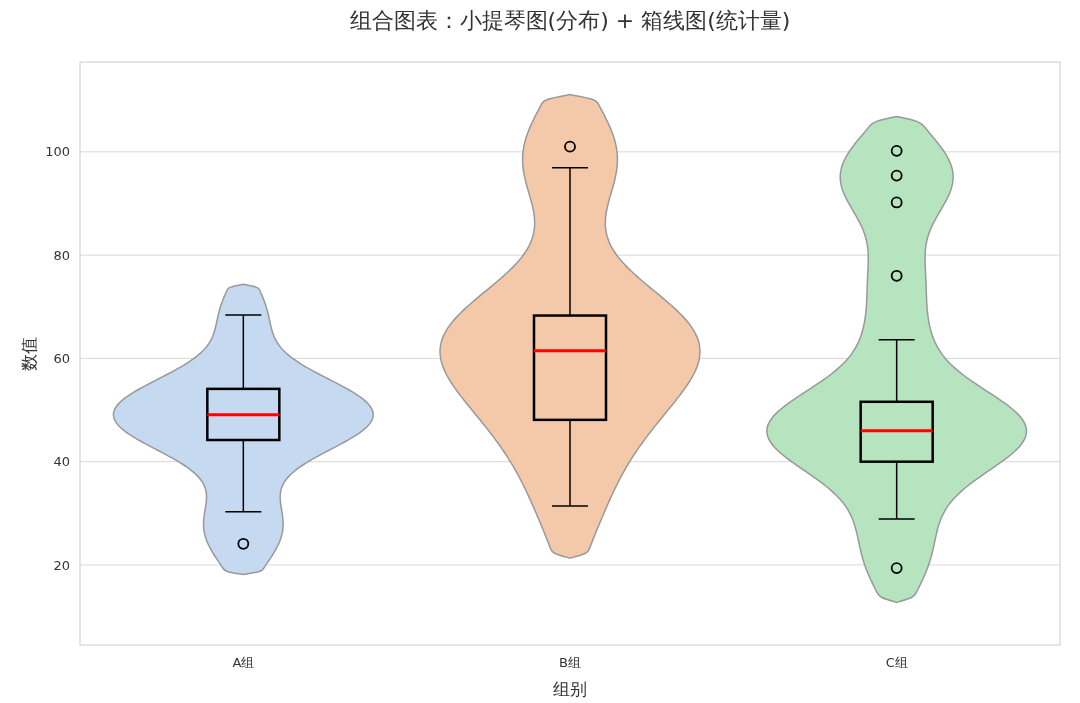  What do you see at coordinates (61, 358) in the screenshot?
I see `y-tick-label: 60` at bounding box center [61, 358].